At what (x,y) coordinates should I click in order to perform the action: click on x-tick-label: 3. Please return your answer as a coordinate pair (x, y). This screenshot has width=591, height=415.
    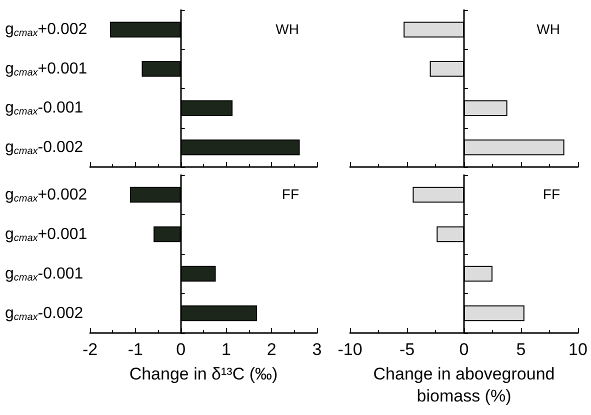
    Looking at the image, I should click on (317, 349).